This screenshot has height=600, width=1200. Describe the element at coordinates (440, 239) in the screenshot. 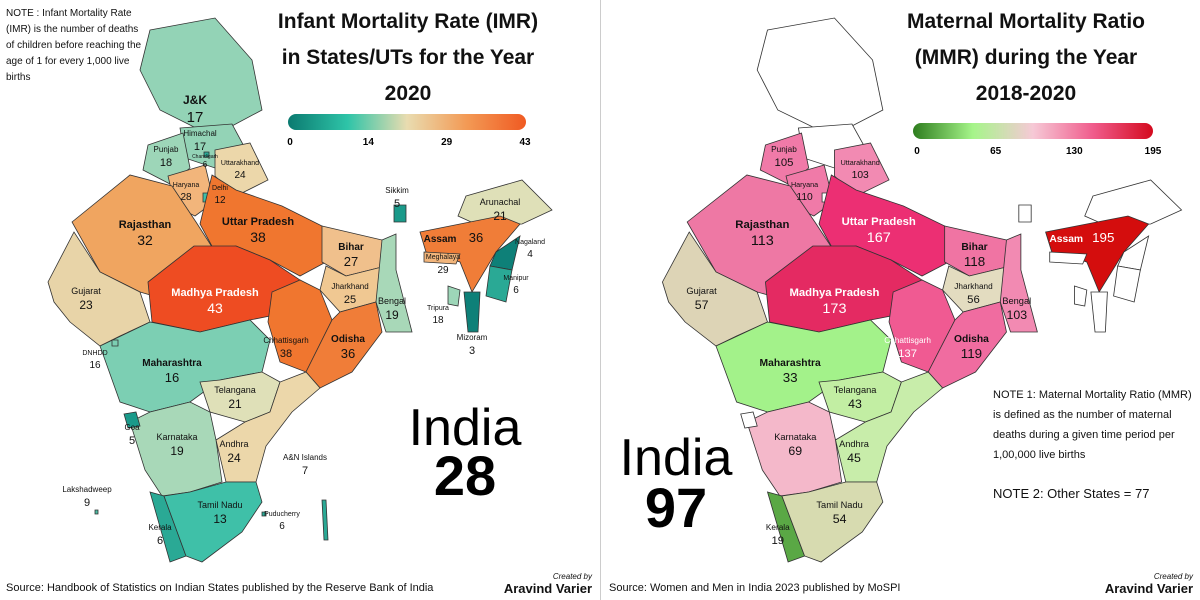

I see `state-label-assam: Assam` at that location.